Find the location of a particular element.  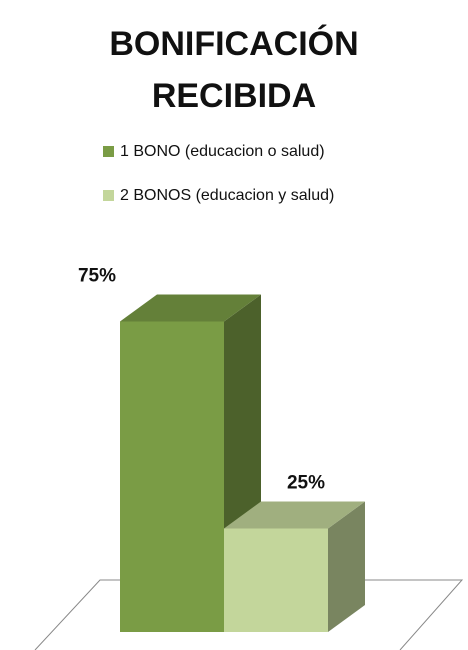

bar-side is located at coordinates (346, 566).